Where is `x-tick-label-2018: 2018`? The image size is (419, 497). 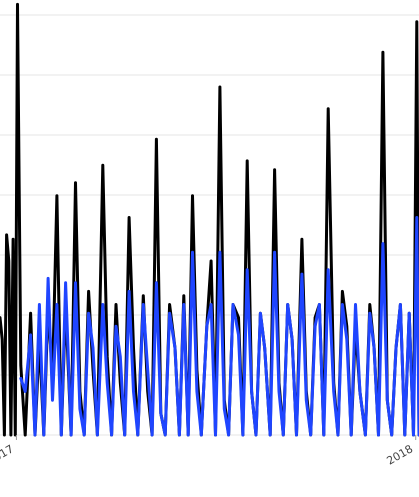 x-tick-label-2018: 2018 is located at coordinates (399, 454).